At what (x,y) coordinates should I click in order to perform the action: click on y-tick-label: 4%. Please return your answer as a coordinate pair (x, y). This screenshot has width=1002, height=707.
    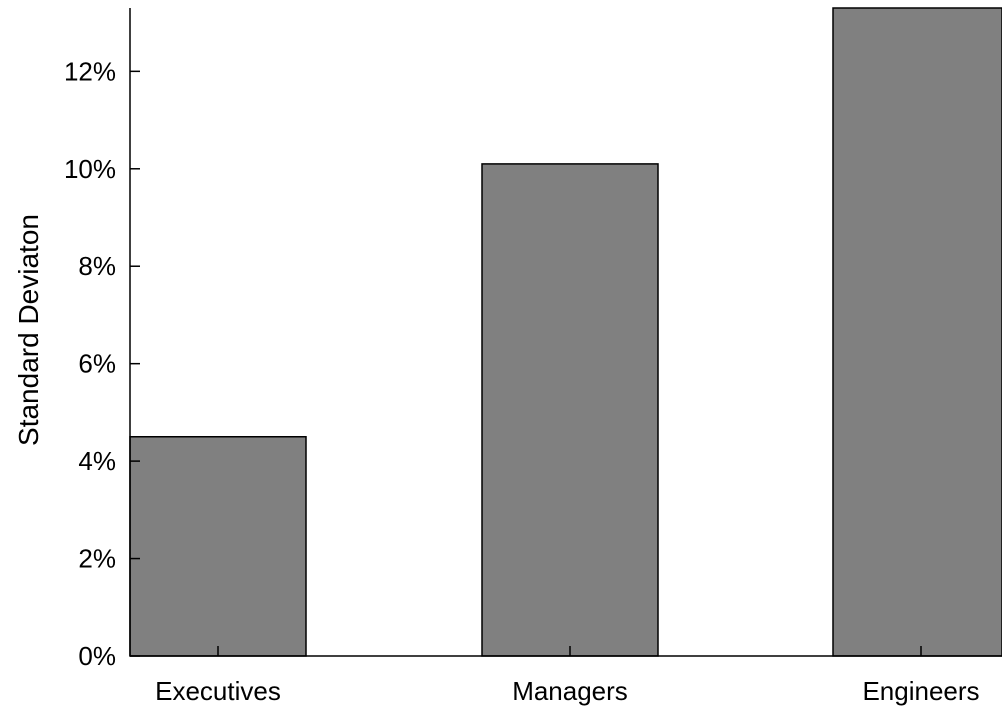
    Looking at the image, I should click on (97, 461).